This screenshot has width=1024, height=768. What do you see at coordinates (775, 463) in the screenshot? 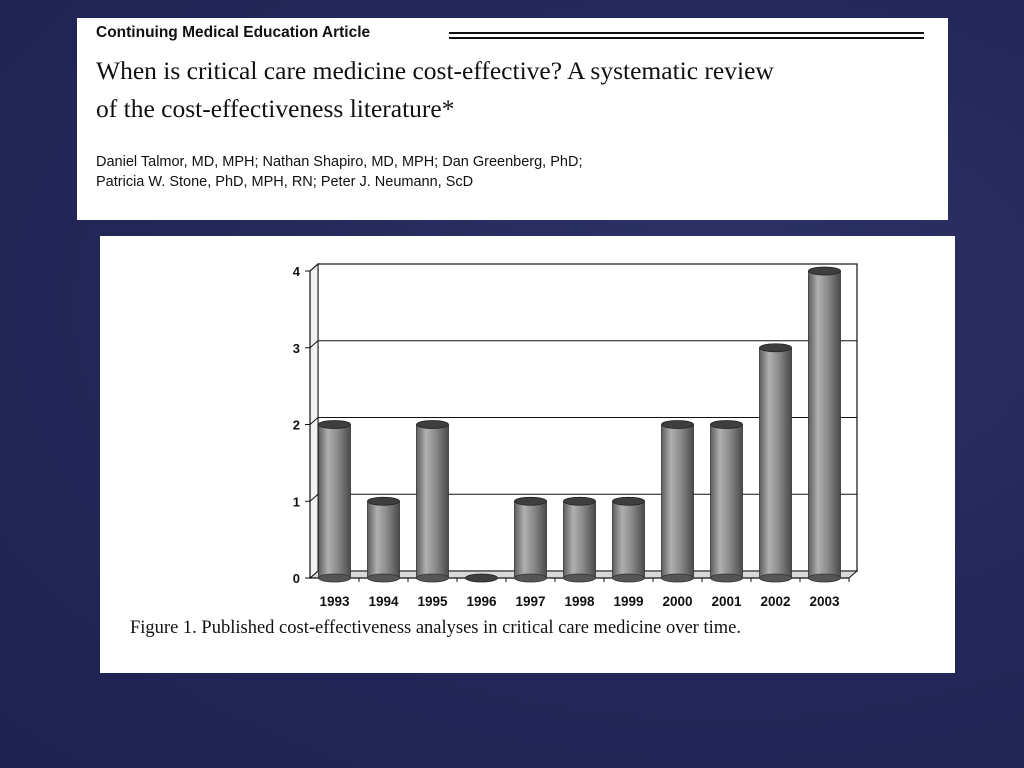
I see `bar-2002` at bounding box center [775, 463].